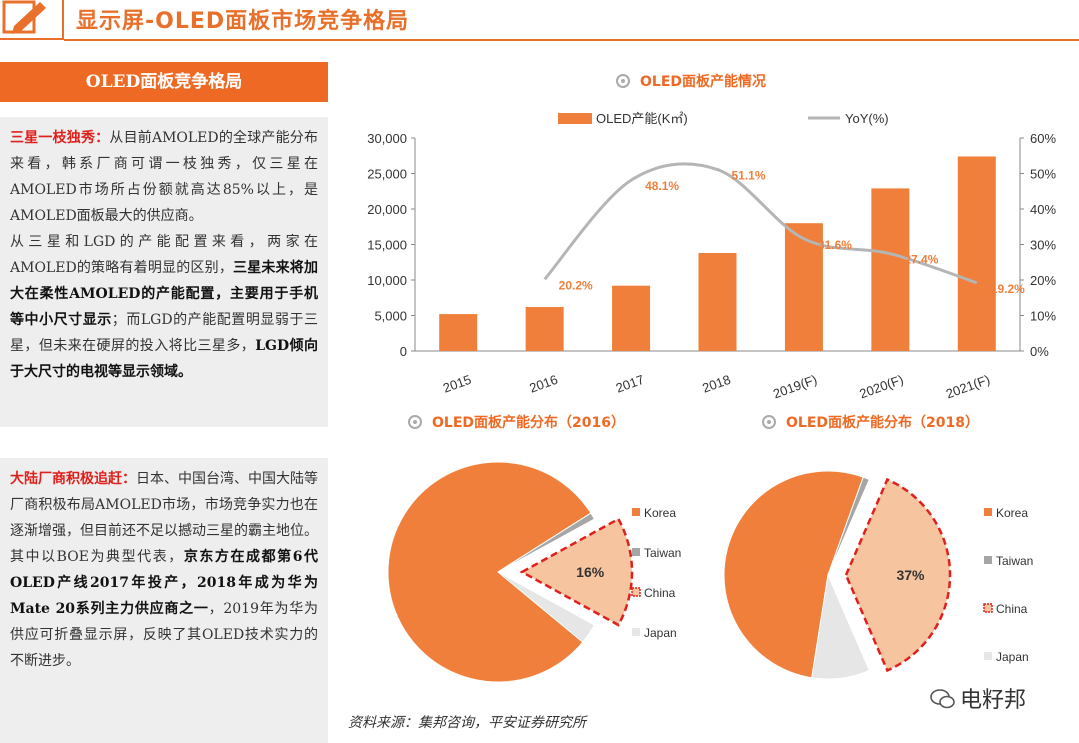  I want to click on x-tick-label: 2019(F), so click(795, 386).